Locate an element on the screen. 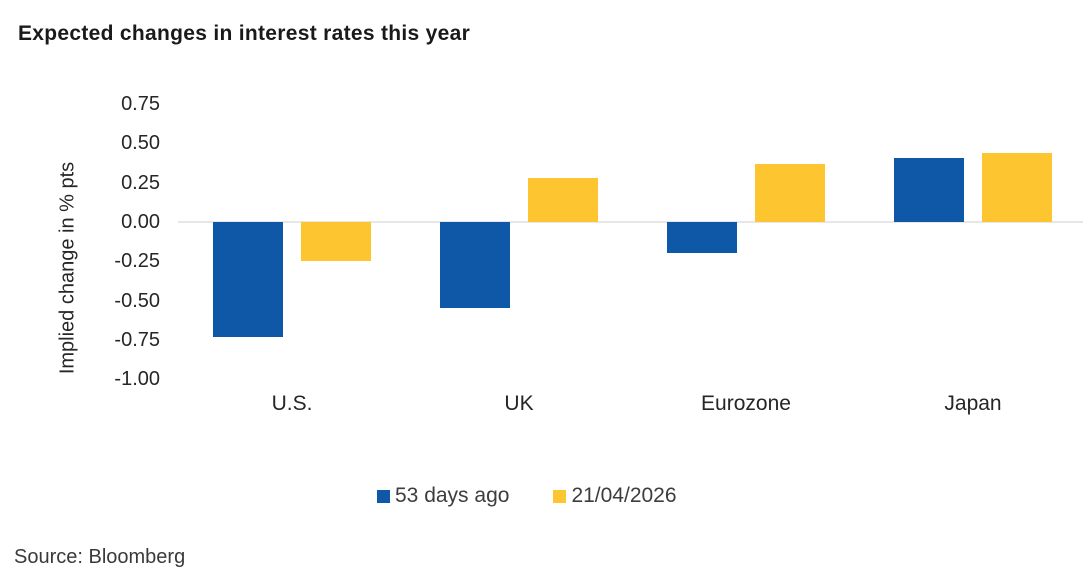 The image size is (1090, 586). x-label-uk: UK is located at coordinates (519, 403).